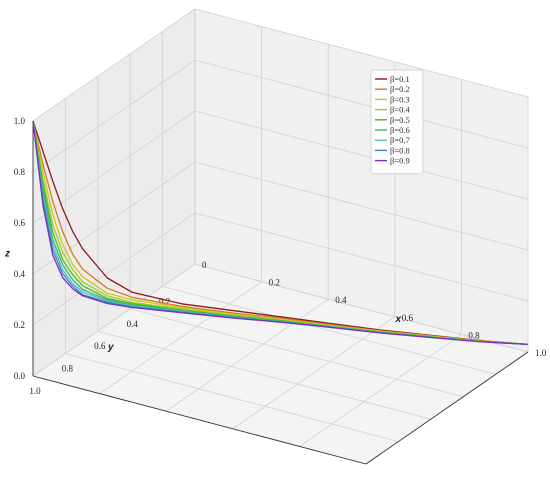  What do you see at coordinates (164, 301) in the screenshot?
I see `y-tick-label: 0.2` at bounding box center [164, 301].